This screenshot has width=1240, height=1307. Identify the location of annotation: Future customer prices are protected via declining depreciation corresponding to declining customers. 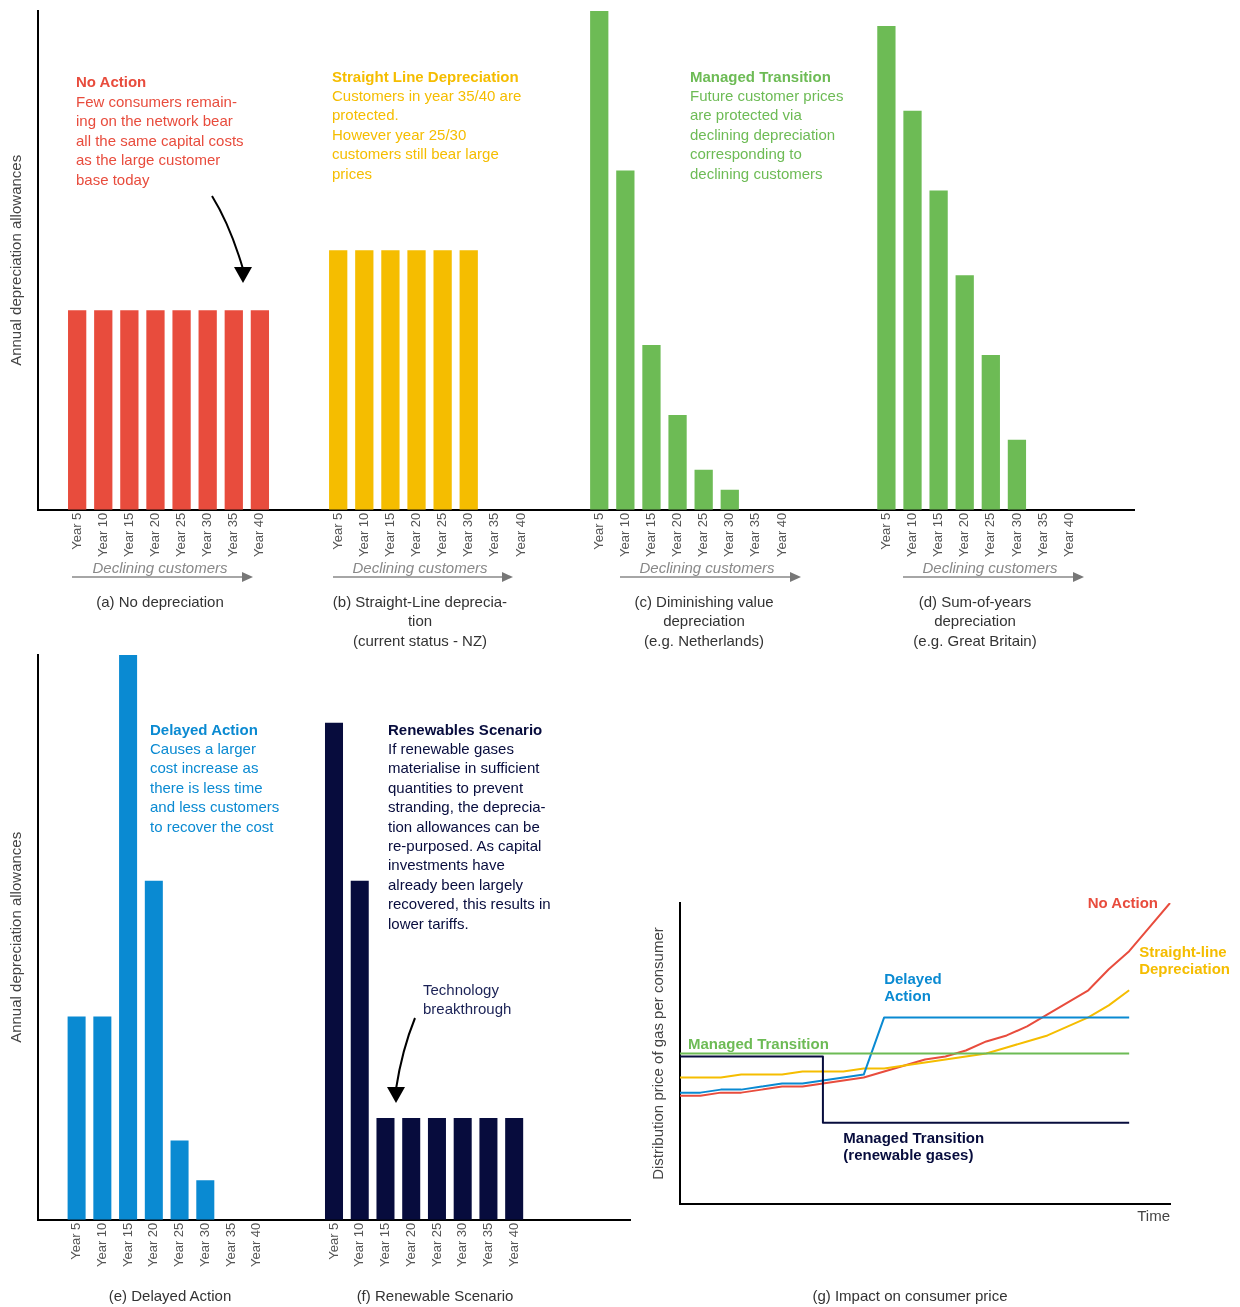
(767, 135).